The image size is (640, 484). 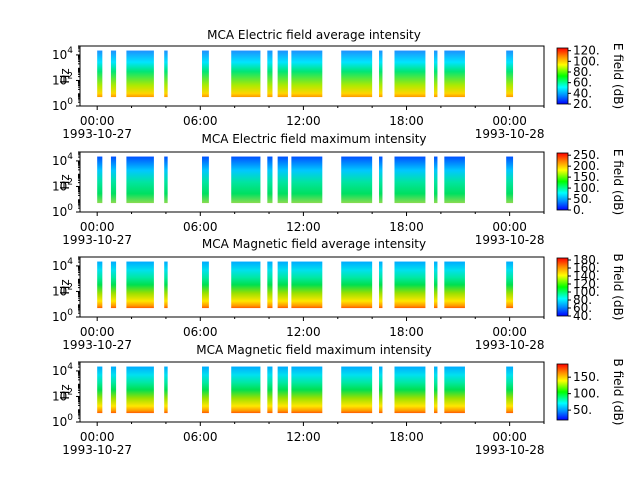 I want to click on colorbar-tick-label: 80., so click(x=582, y=300).